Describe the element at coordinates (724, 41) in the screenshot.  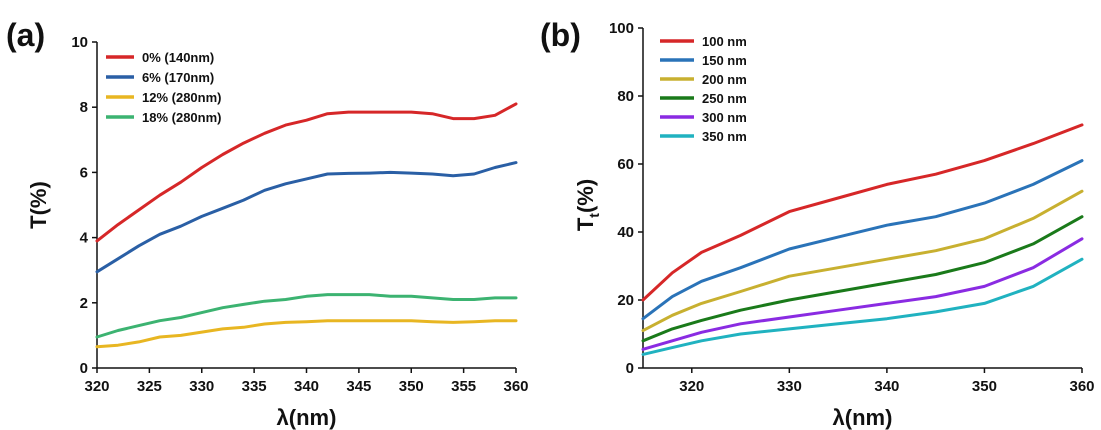
I see `legend-entry: 100 nm` at that location.